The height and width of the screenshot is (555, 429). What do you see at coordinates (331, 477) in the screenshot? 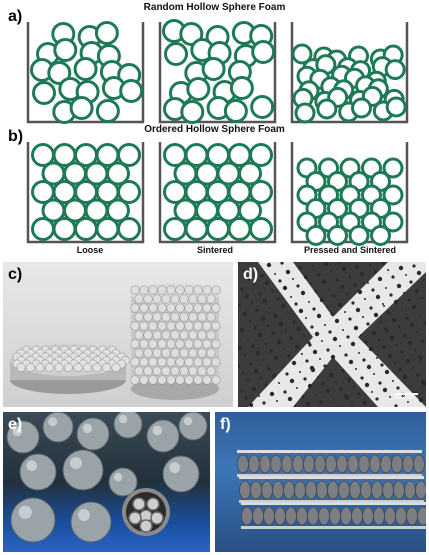
I see `face-sheet` at bounding box center [331, 477].